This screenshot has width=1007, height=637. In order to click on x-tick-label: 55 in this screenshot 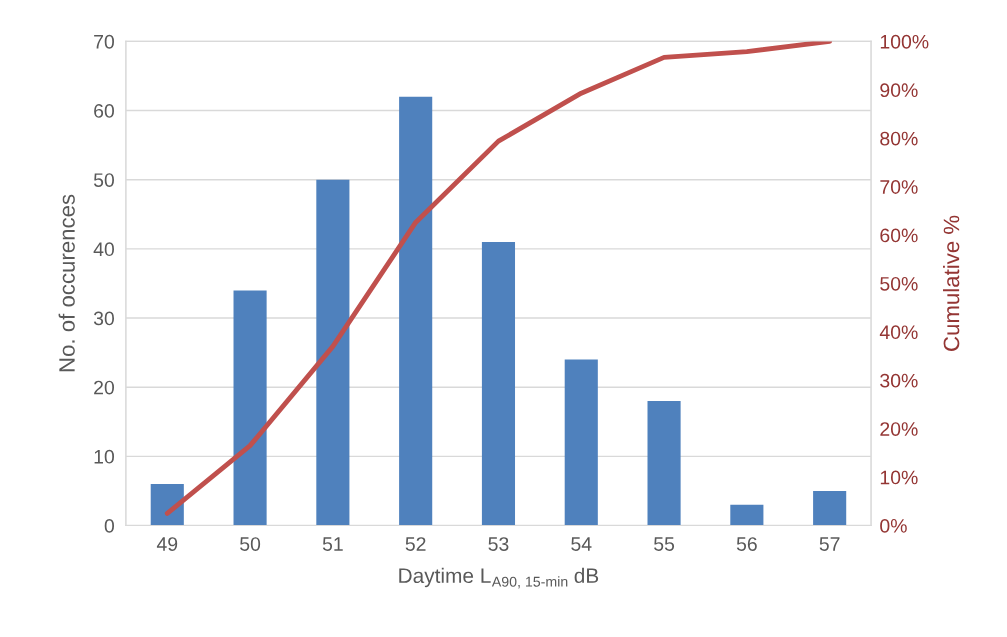, I will do `click(664, 544)`.